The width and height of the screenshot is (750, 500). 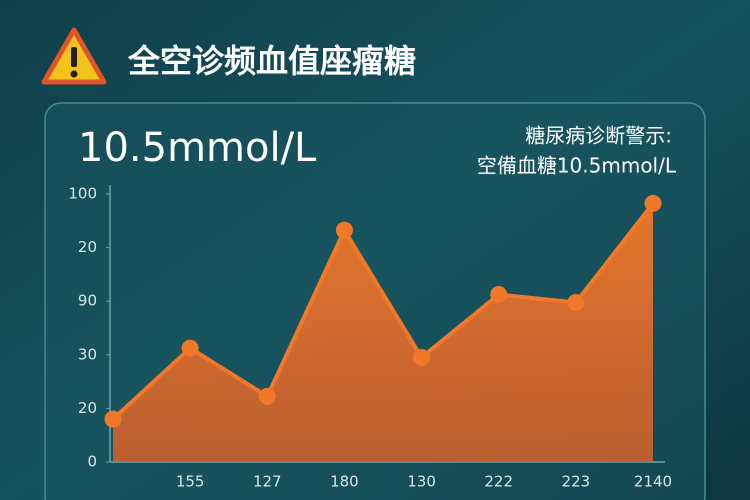 What do you see at coordinates (271, 61) in the screenshot?
I see `title: 全空诊频血值座瘤糖` at bounding box center [271, 61].